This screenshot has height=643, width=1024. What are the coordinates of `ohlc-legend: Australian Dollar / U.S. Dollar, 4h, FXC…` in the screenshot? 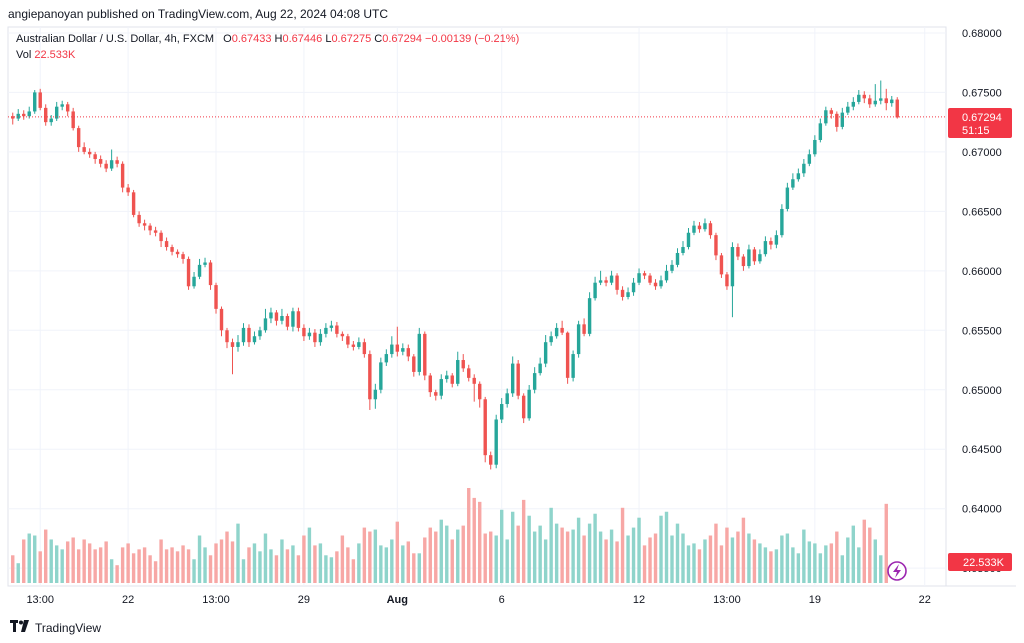 It's located at (267, 39).